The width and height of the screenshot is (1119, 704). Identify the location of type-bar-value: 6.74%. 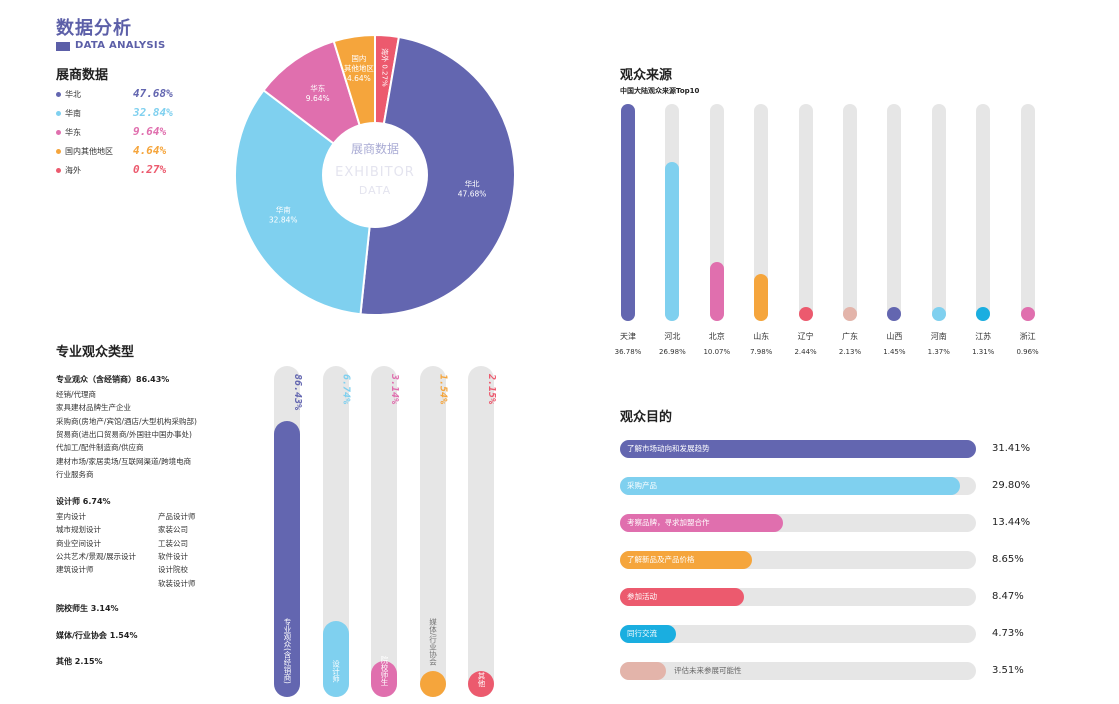
(346, 389).